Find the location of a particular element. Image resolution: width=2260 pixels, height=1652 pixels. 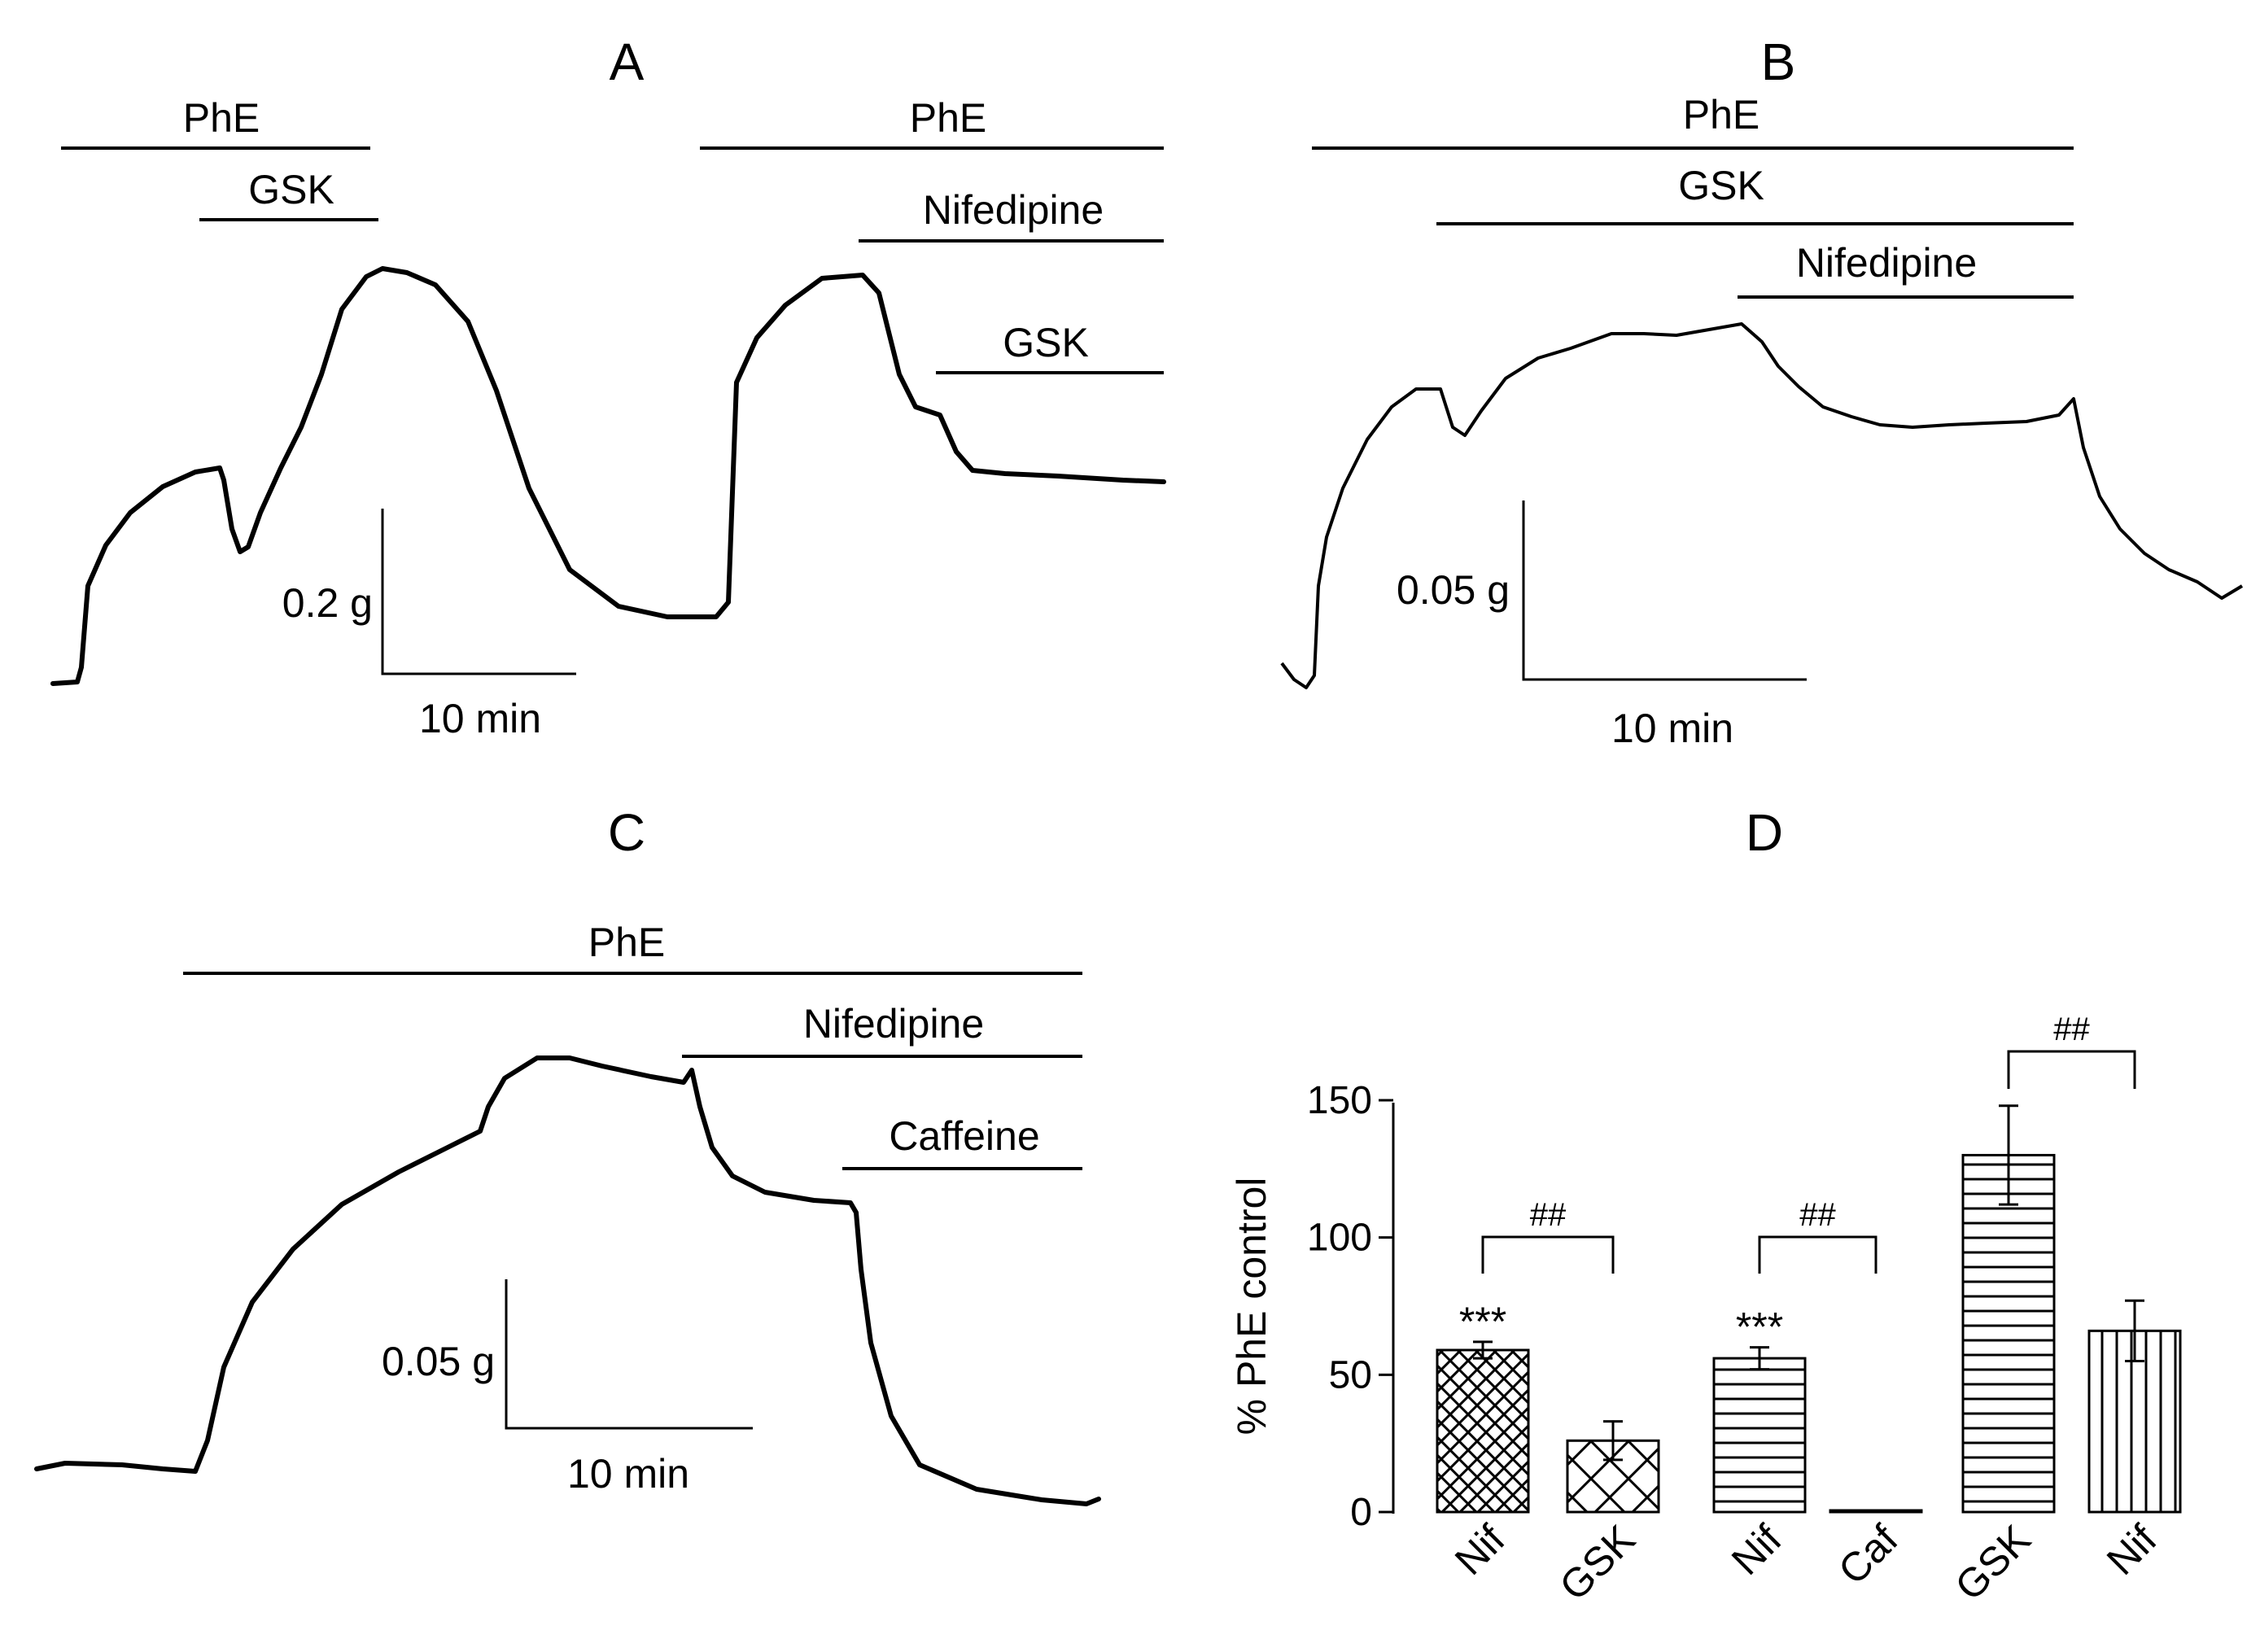

panel-b-label-phe: PhE is located at coordinates (1721, 115).